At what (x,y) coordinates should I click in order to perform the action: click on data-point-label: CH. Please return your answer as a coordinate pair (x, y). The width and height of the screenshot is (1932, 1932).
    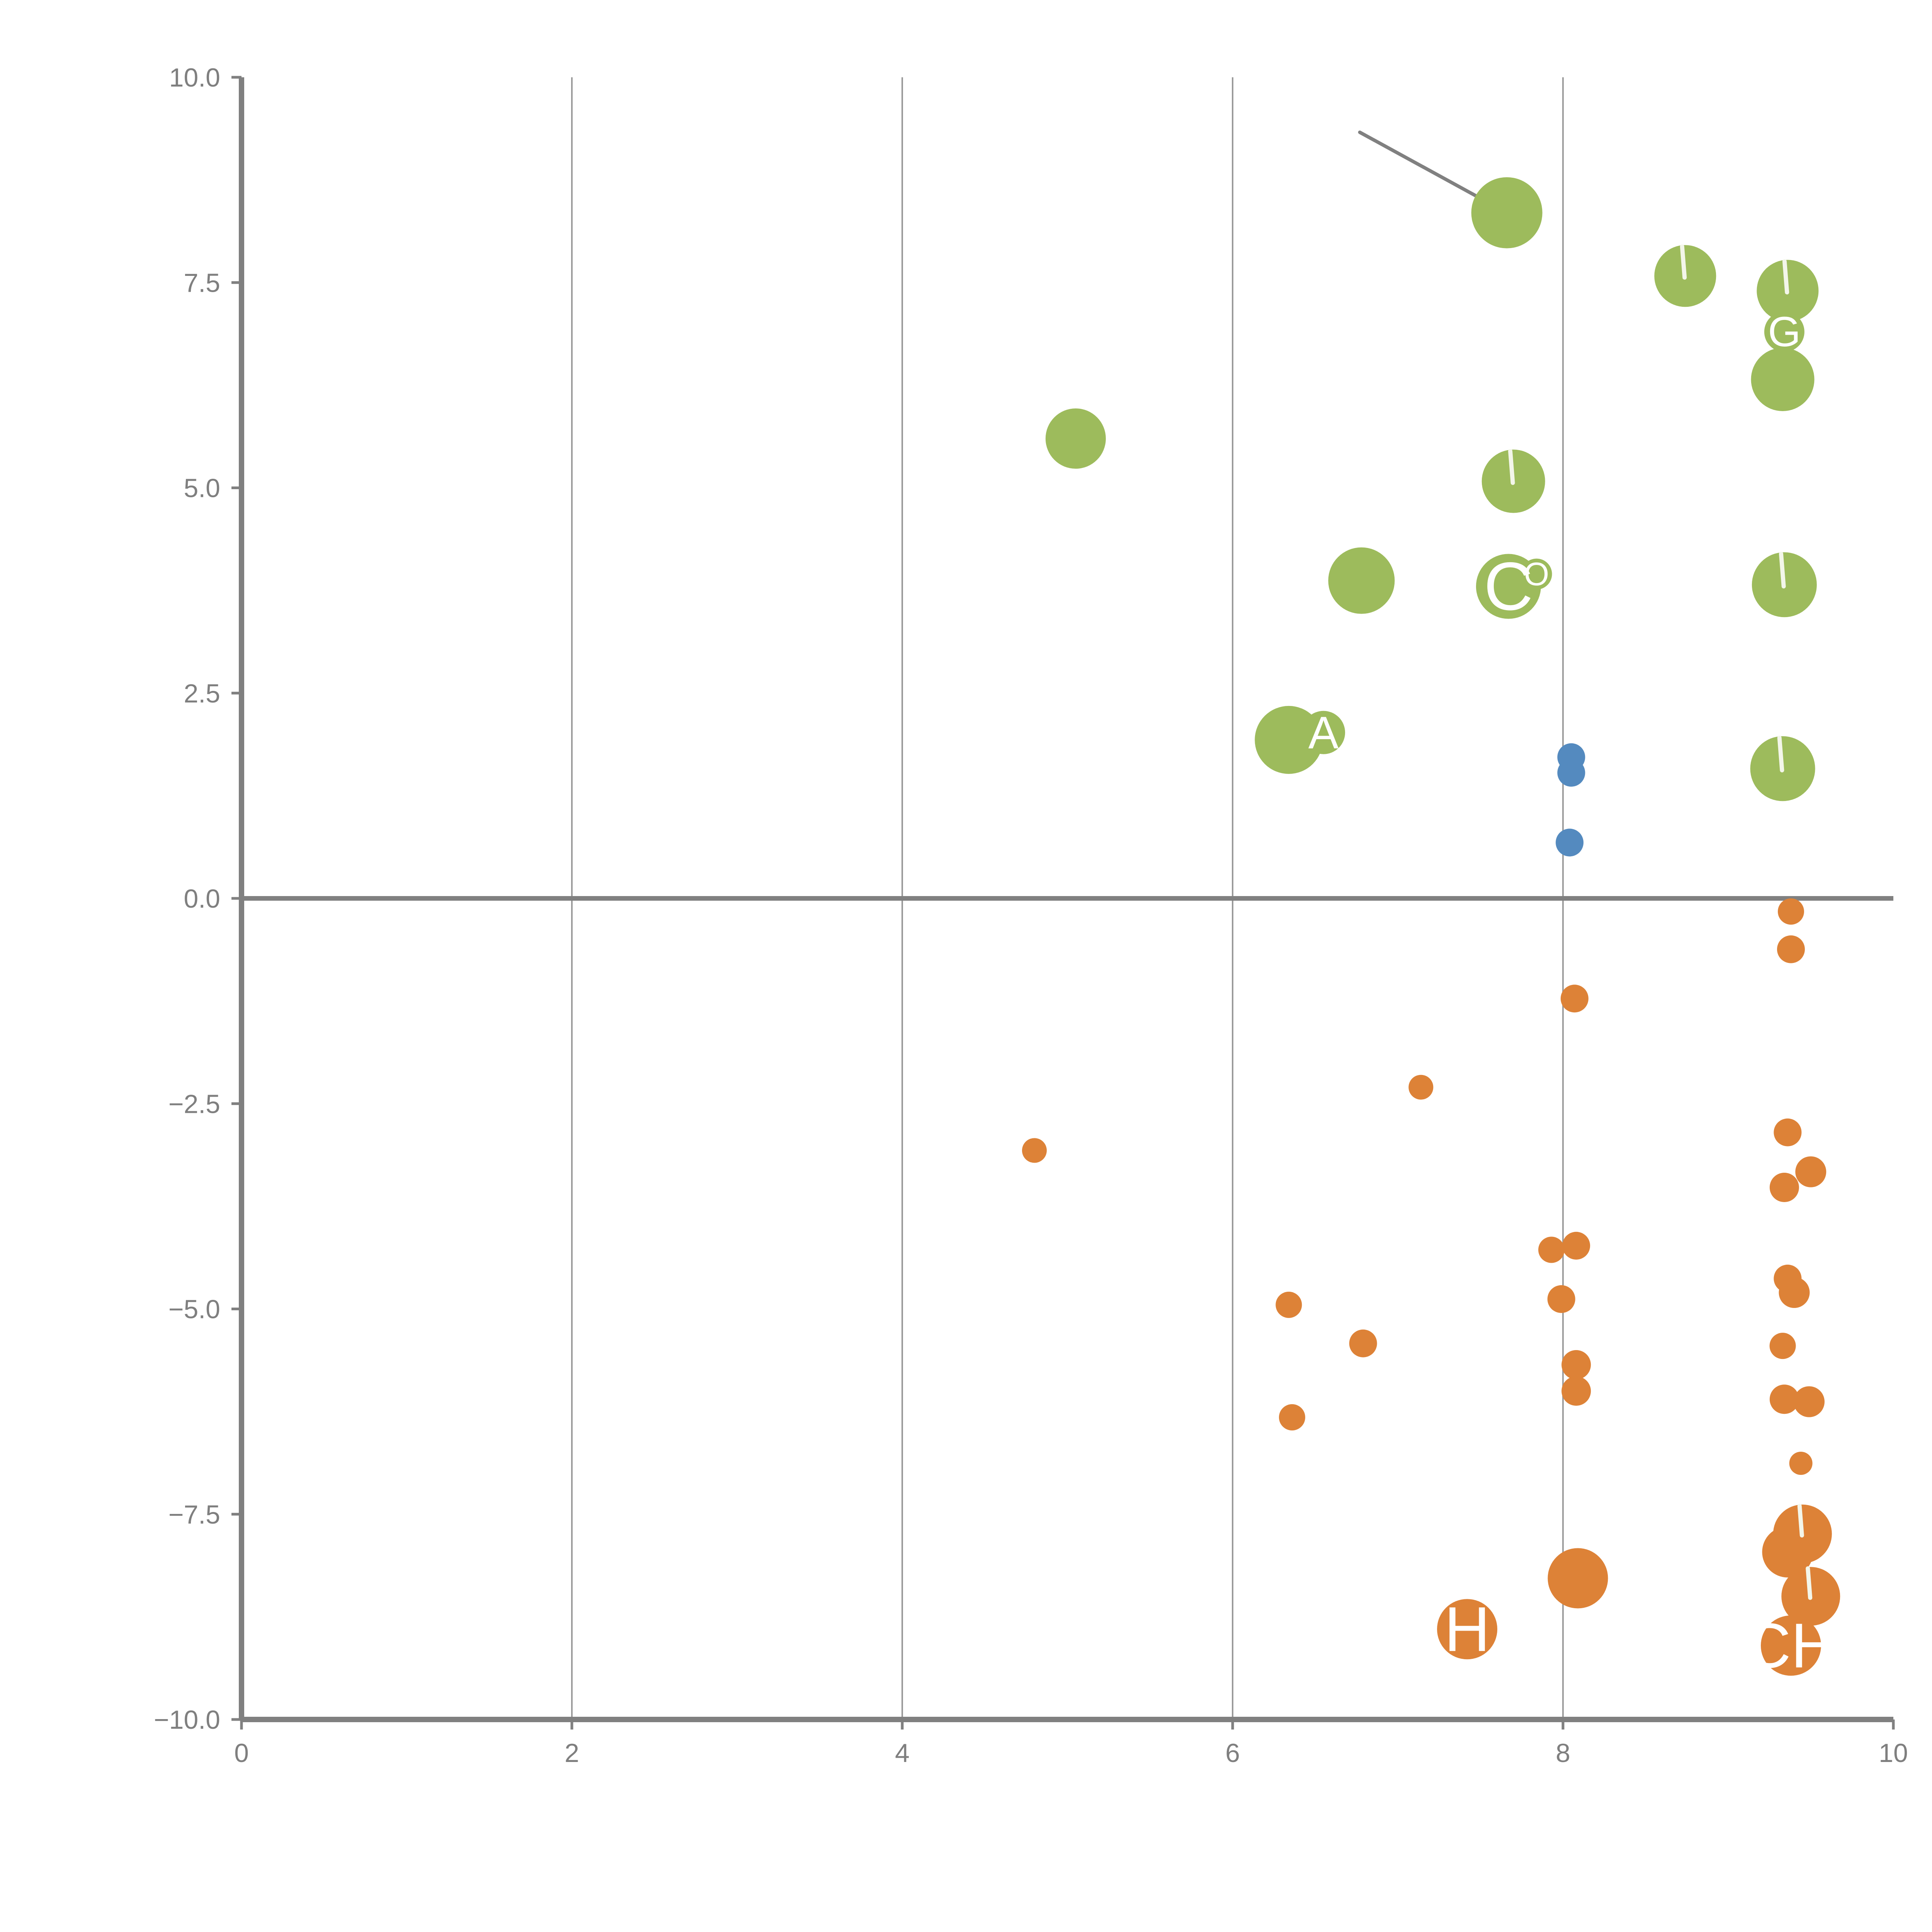
    Looking at the image, I should click on (1791, 1645).